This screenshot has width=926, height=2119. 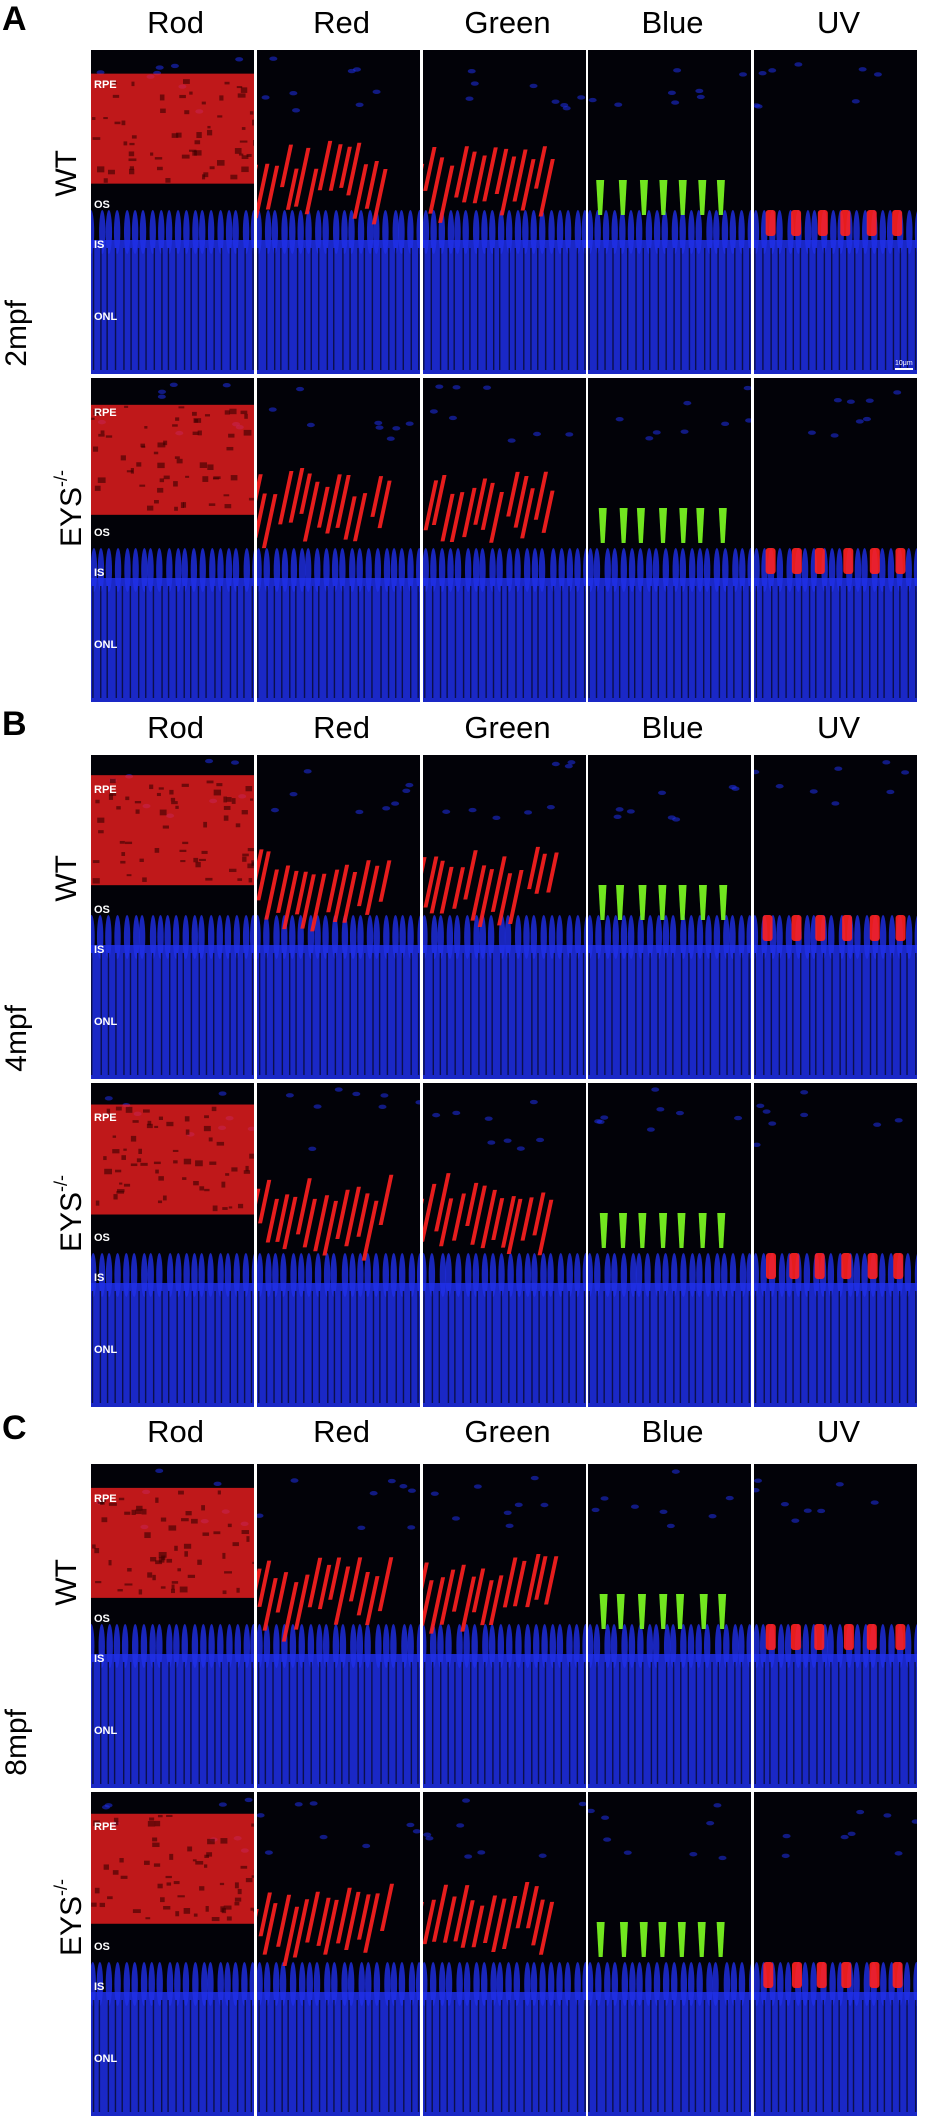 I want to click on scale-bar: 10μm, so click(x=904, y=365).